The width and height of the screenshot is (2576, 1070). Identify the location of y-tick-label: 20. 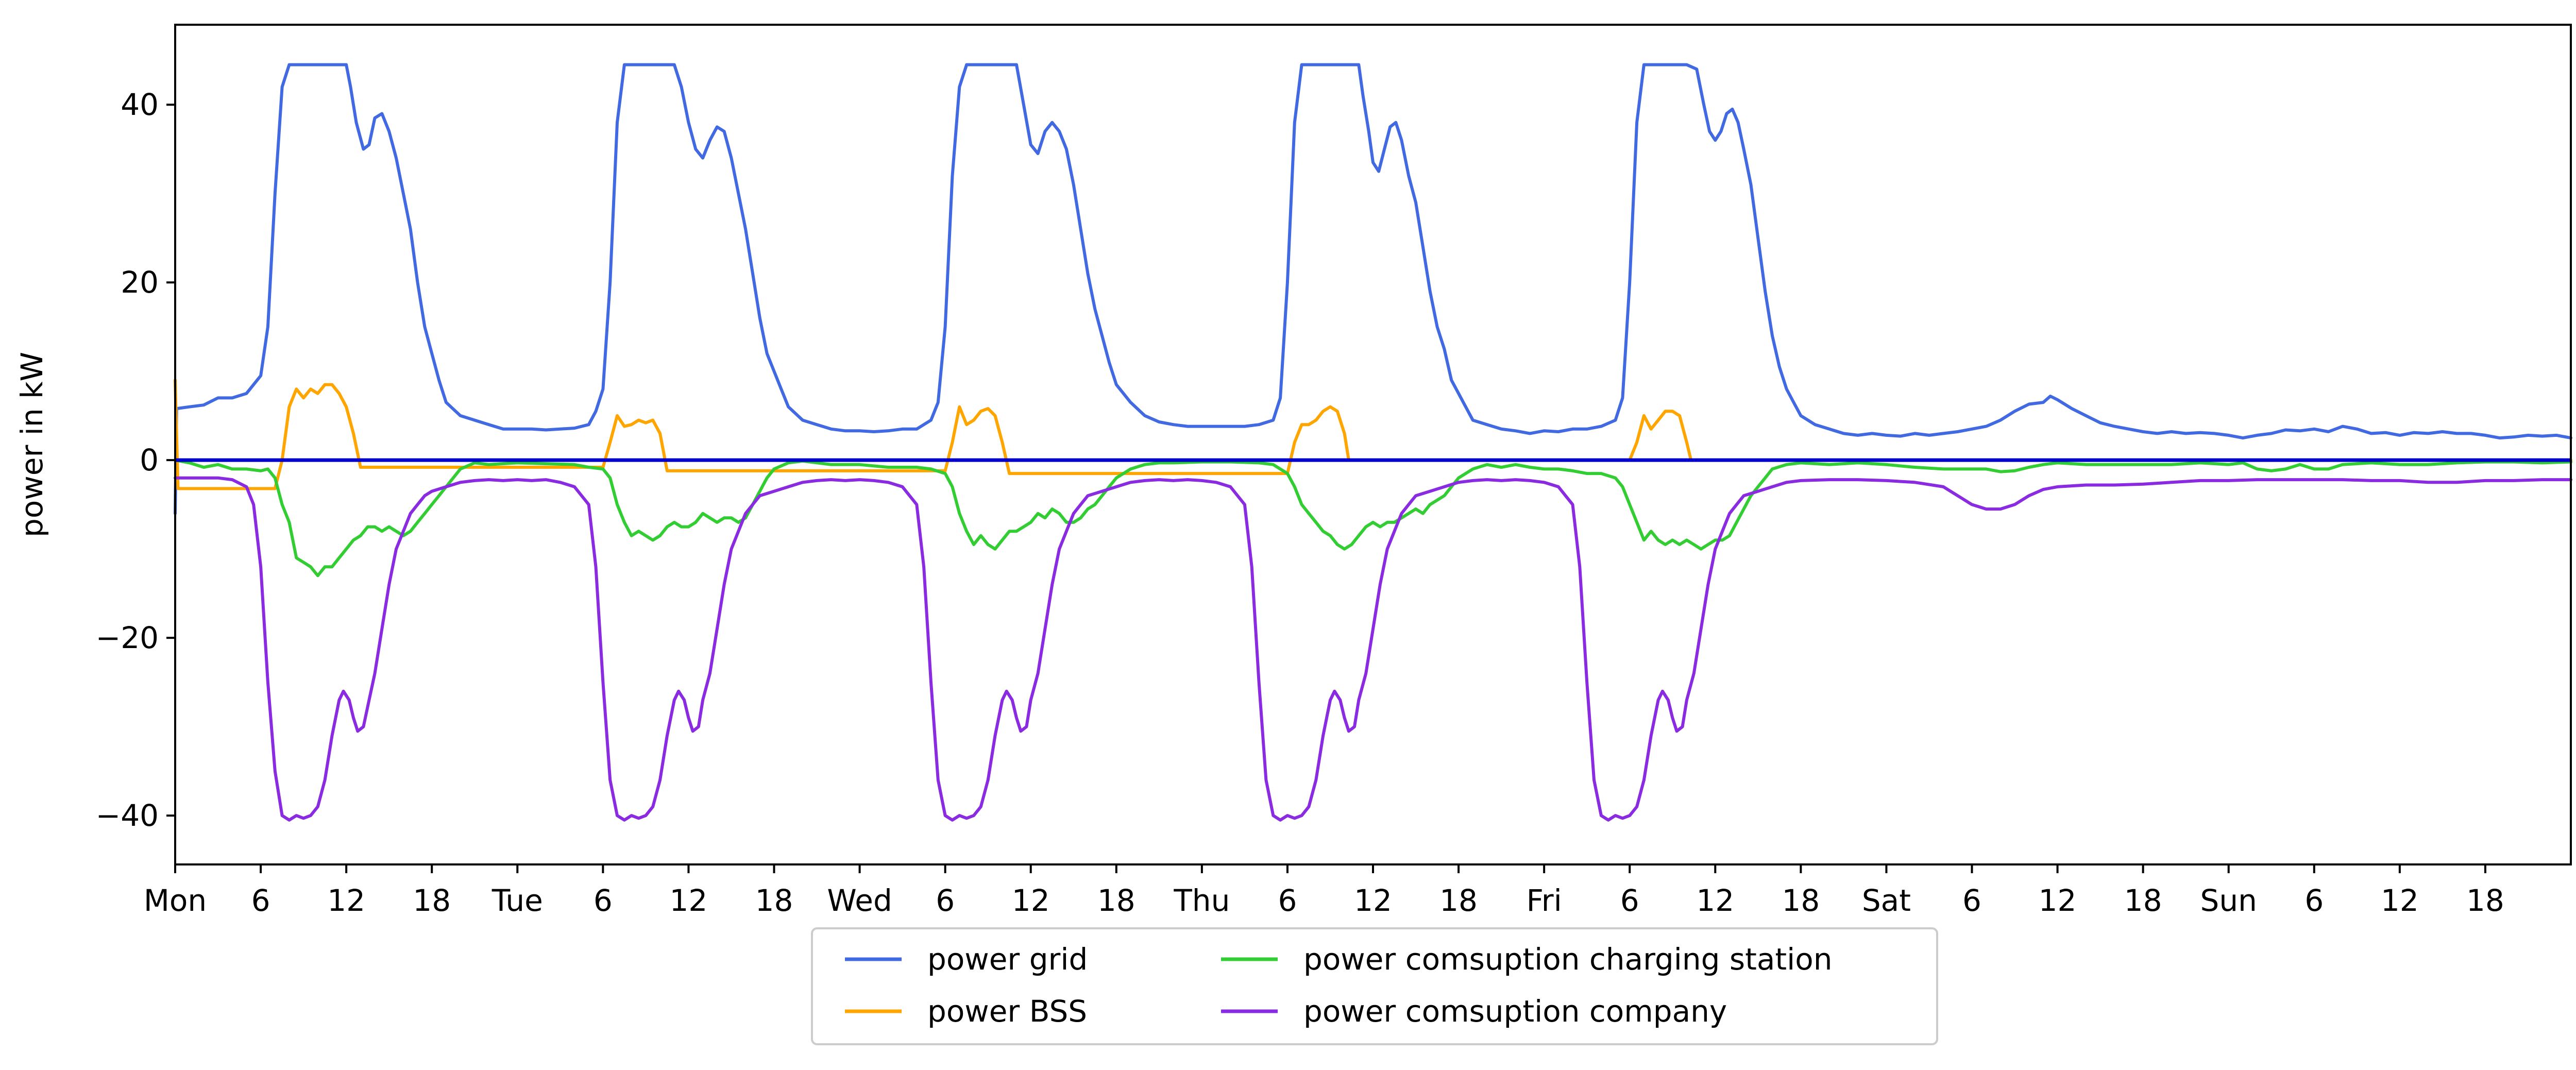
(140, 282).